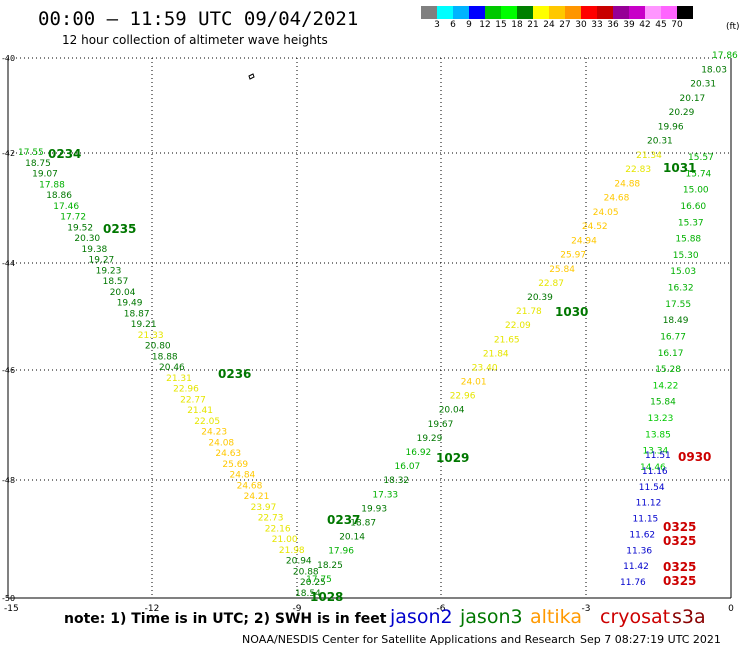 The height and width of the screenshot is (650, 740). Describe the element at coordinates (556, 617) in the screenshot. I see `satellite-name-altika: altika` at that location.